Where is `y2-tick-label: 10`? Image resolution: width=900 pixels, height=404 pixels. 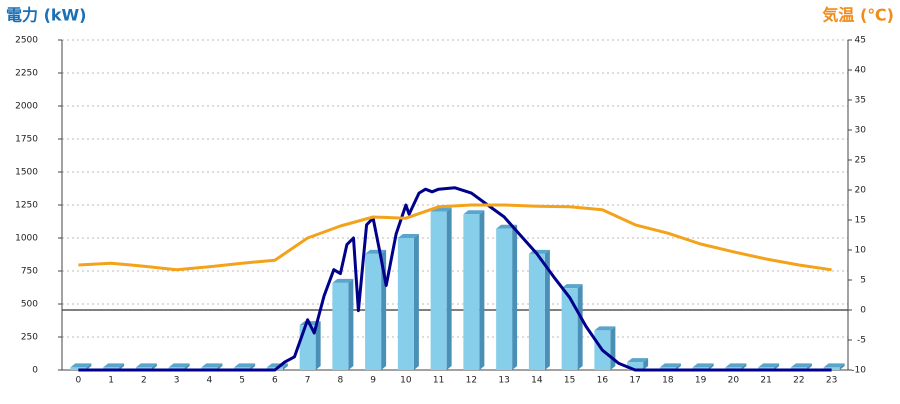 y2-tick-label: 10 is located at coordinates (861, 251).